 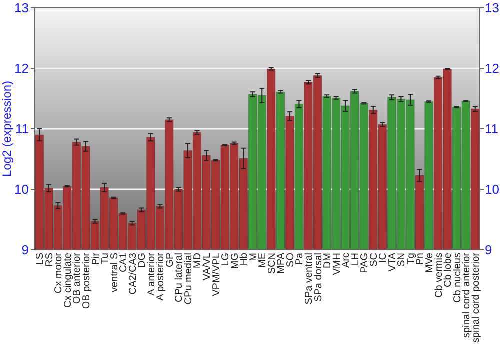 I want to click on x-tick-label: A anterior, so click(x=152, y=274).